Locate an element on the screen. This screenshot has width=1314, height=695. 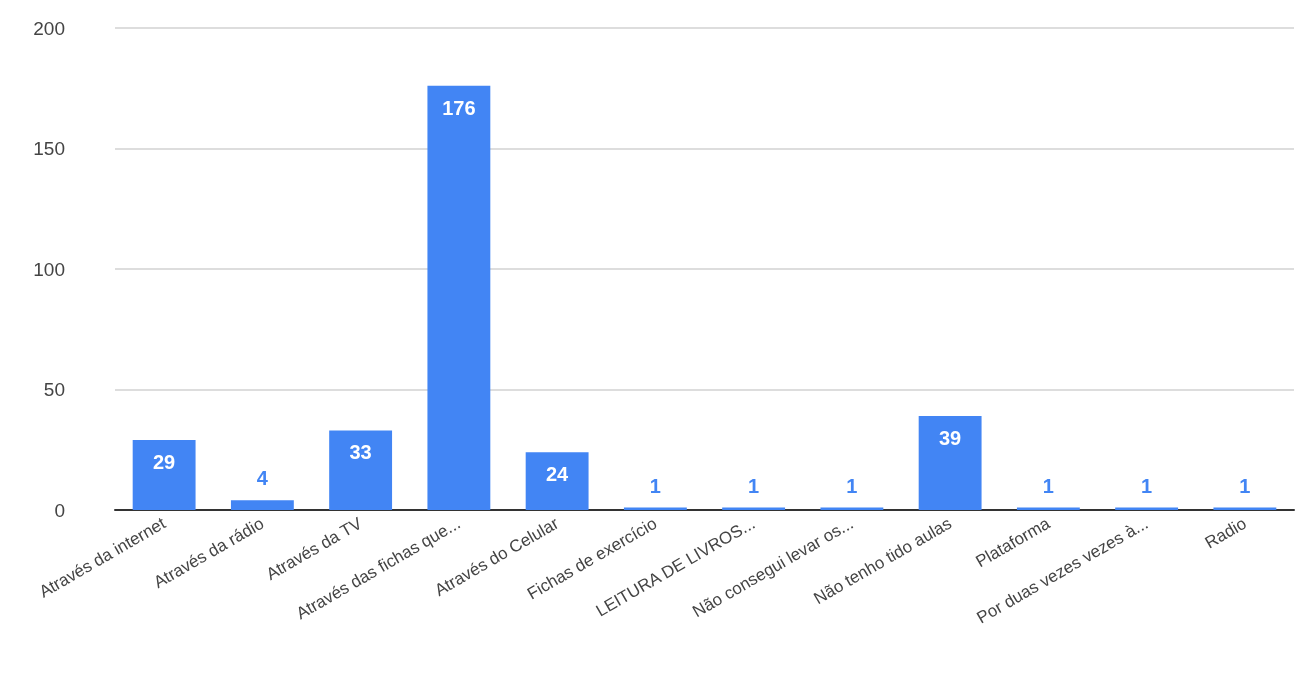
y-tick-label: 100 is located at coordinates (49, 269).